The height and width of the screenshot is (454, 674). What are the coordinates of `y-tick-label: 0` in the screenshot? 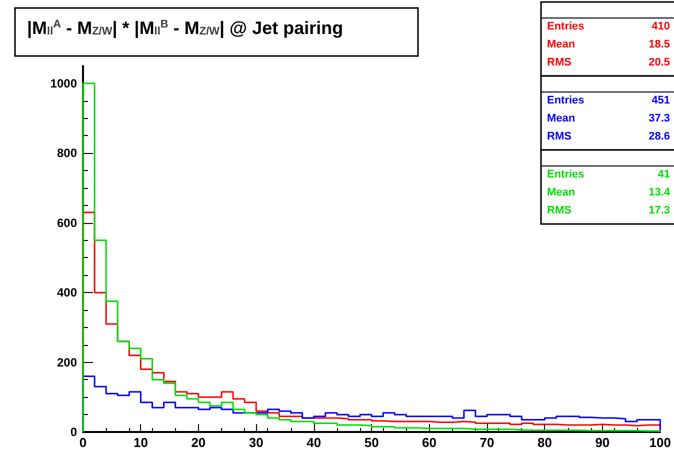 It's located at (74, 432).